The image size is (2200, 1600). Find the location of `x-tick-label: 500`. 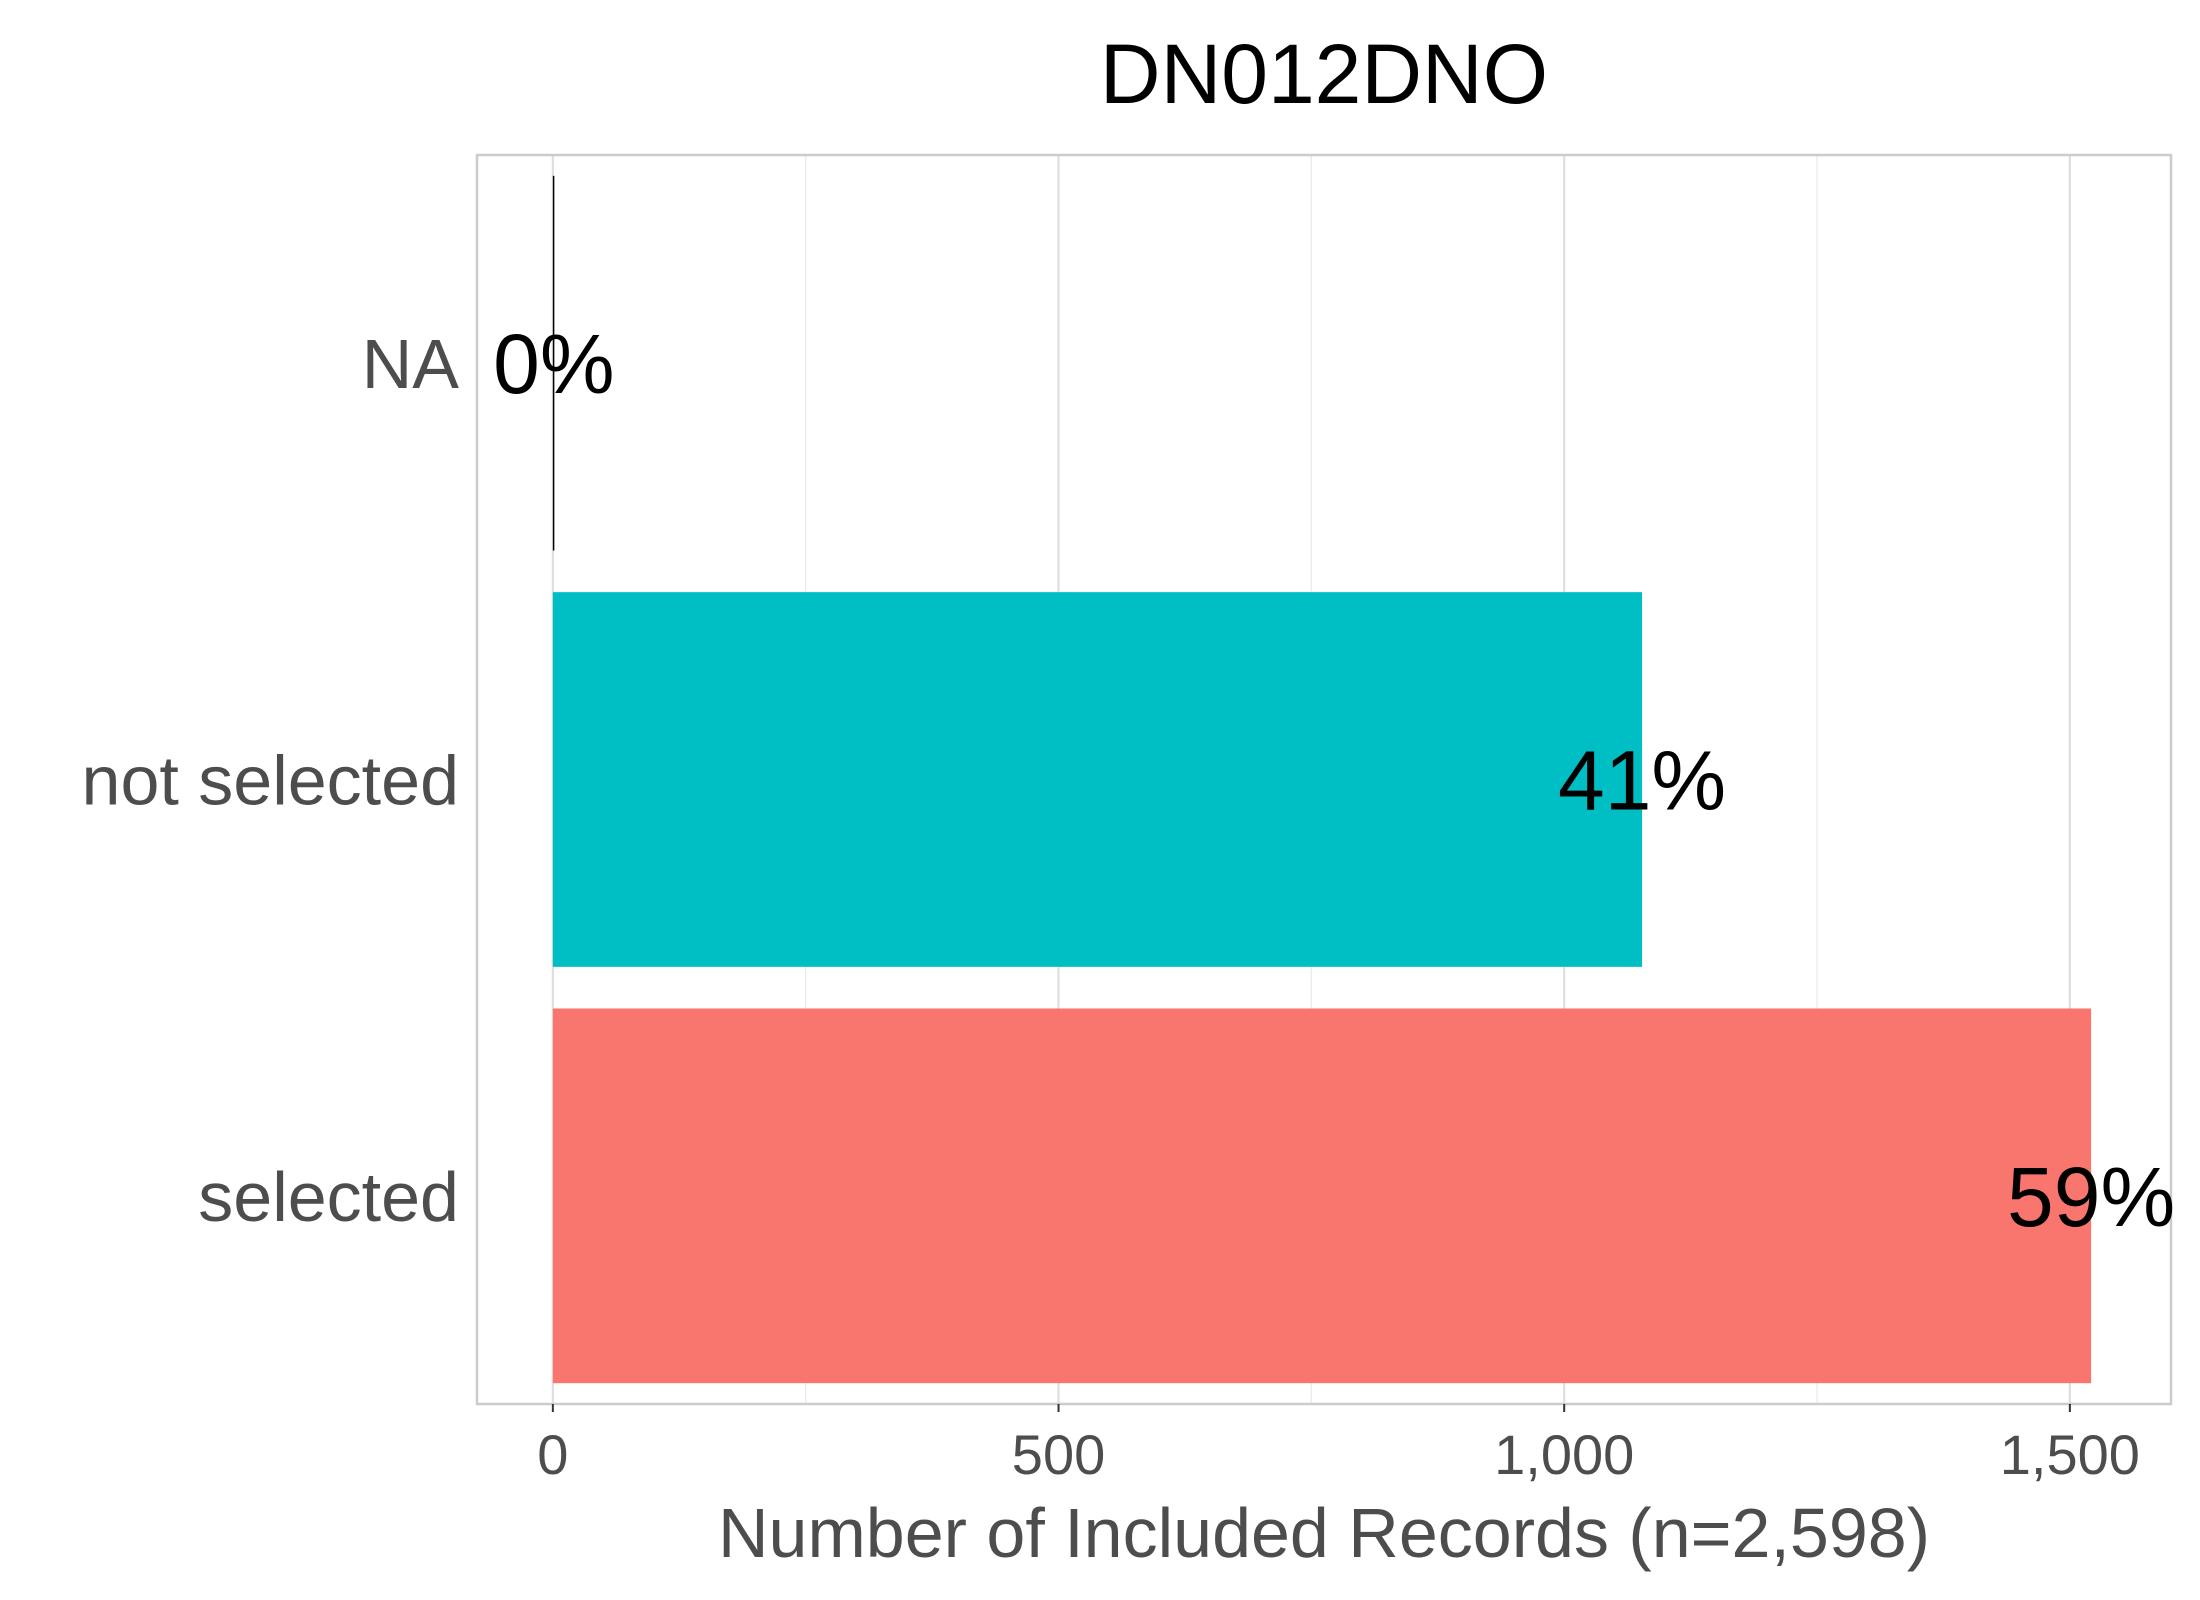

x-tick-label: 500 is located at coordinates (1058, 1454).